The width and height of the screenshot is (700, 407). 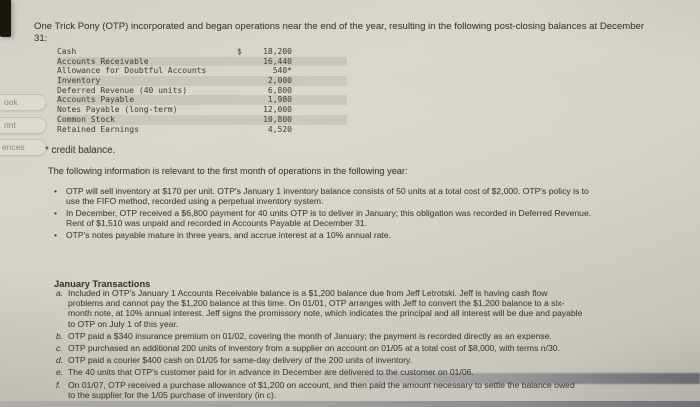 I want to click on account-name: Inventory, so click(x=79, y=81).